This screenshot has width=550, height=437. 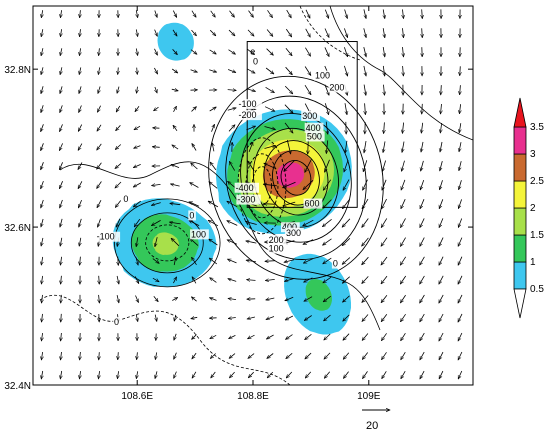 I want to click on x-tick-label: 108.8E, so click(x=253, y=396).